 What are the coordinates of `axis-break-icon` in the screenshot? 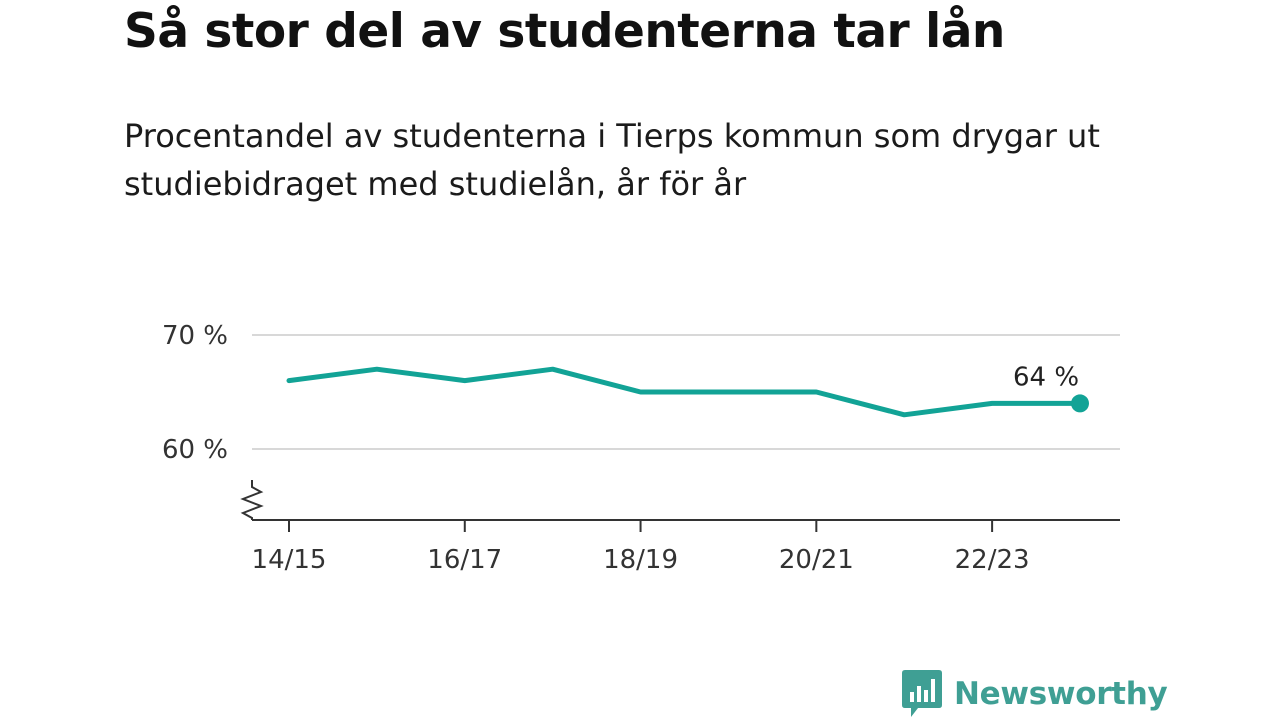 It's located at (252, 500).